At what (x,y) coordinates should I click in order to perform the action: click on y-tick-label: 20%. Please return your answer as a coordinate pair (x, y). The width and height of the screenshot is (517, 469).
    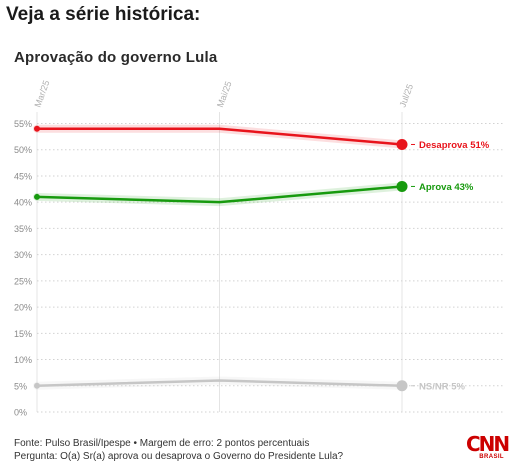
    Looking at the image, I should click on (23, 308).